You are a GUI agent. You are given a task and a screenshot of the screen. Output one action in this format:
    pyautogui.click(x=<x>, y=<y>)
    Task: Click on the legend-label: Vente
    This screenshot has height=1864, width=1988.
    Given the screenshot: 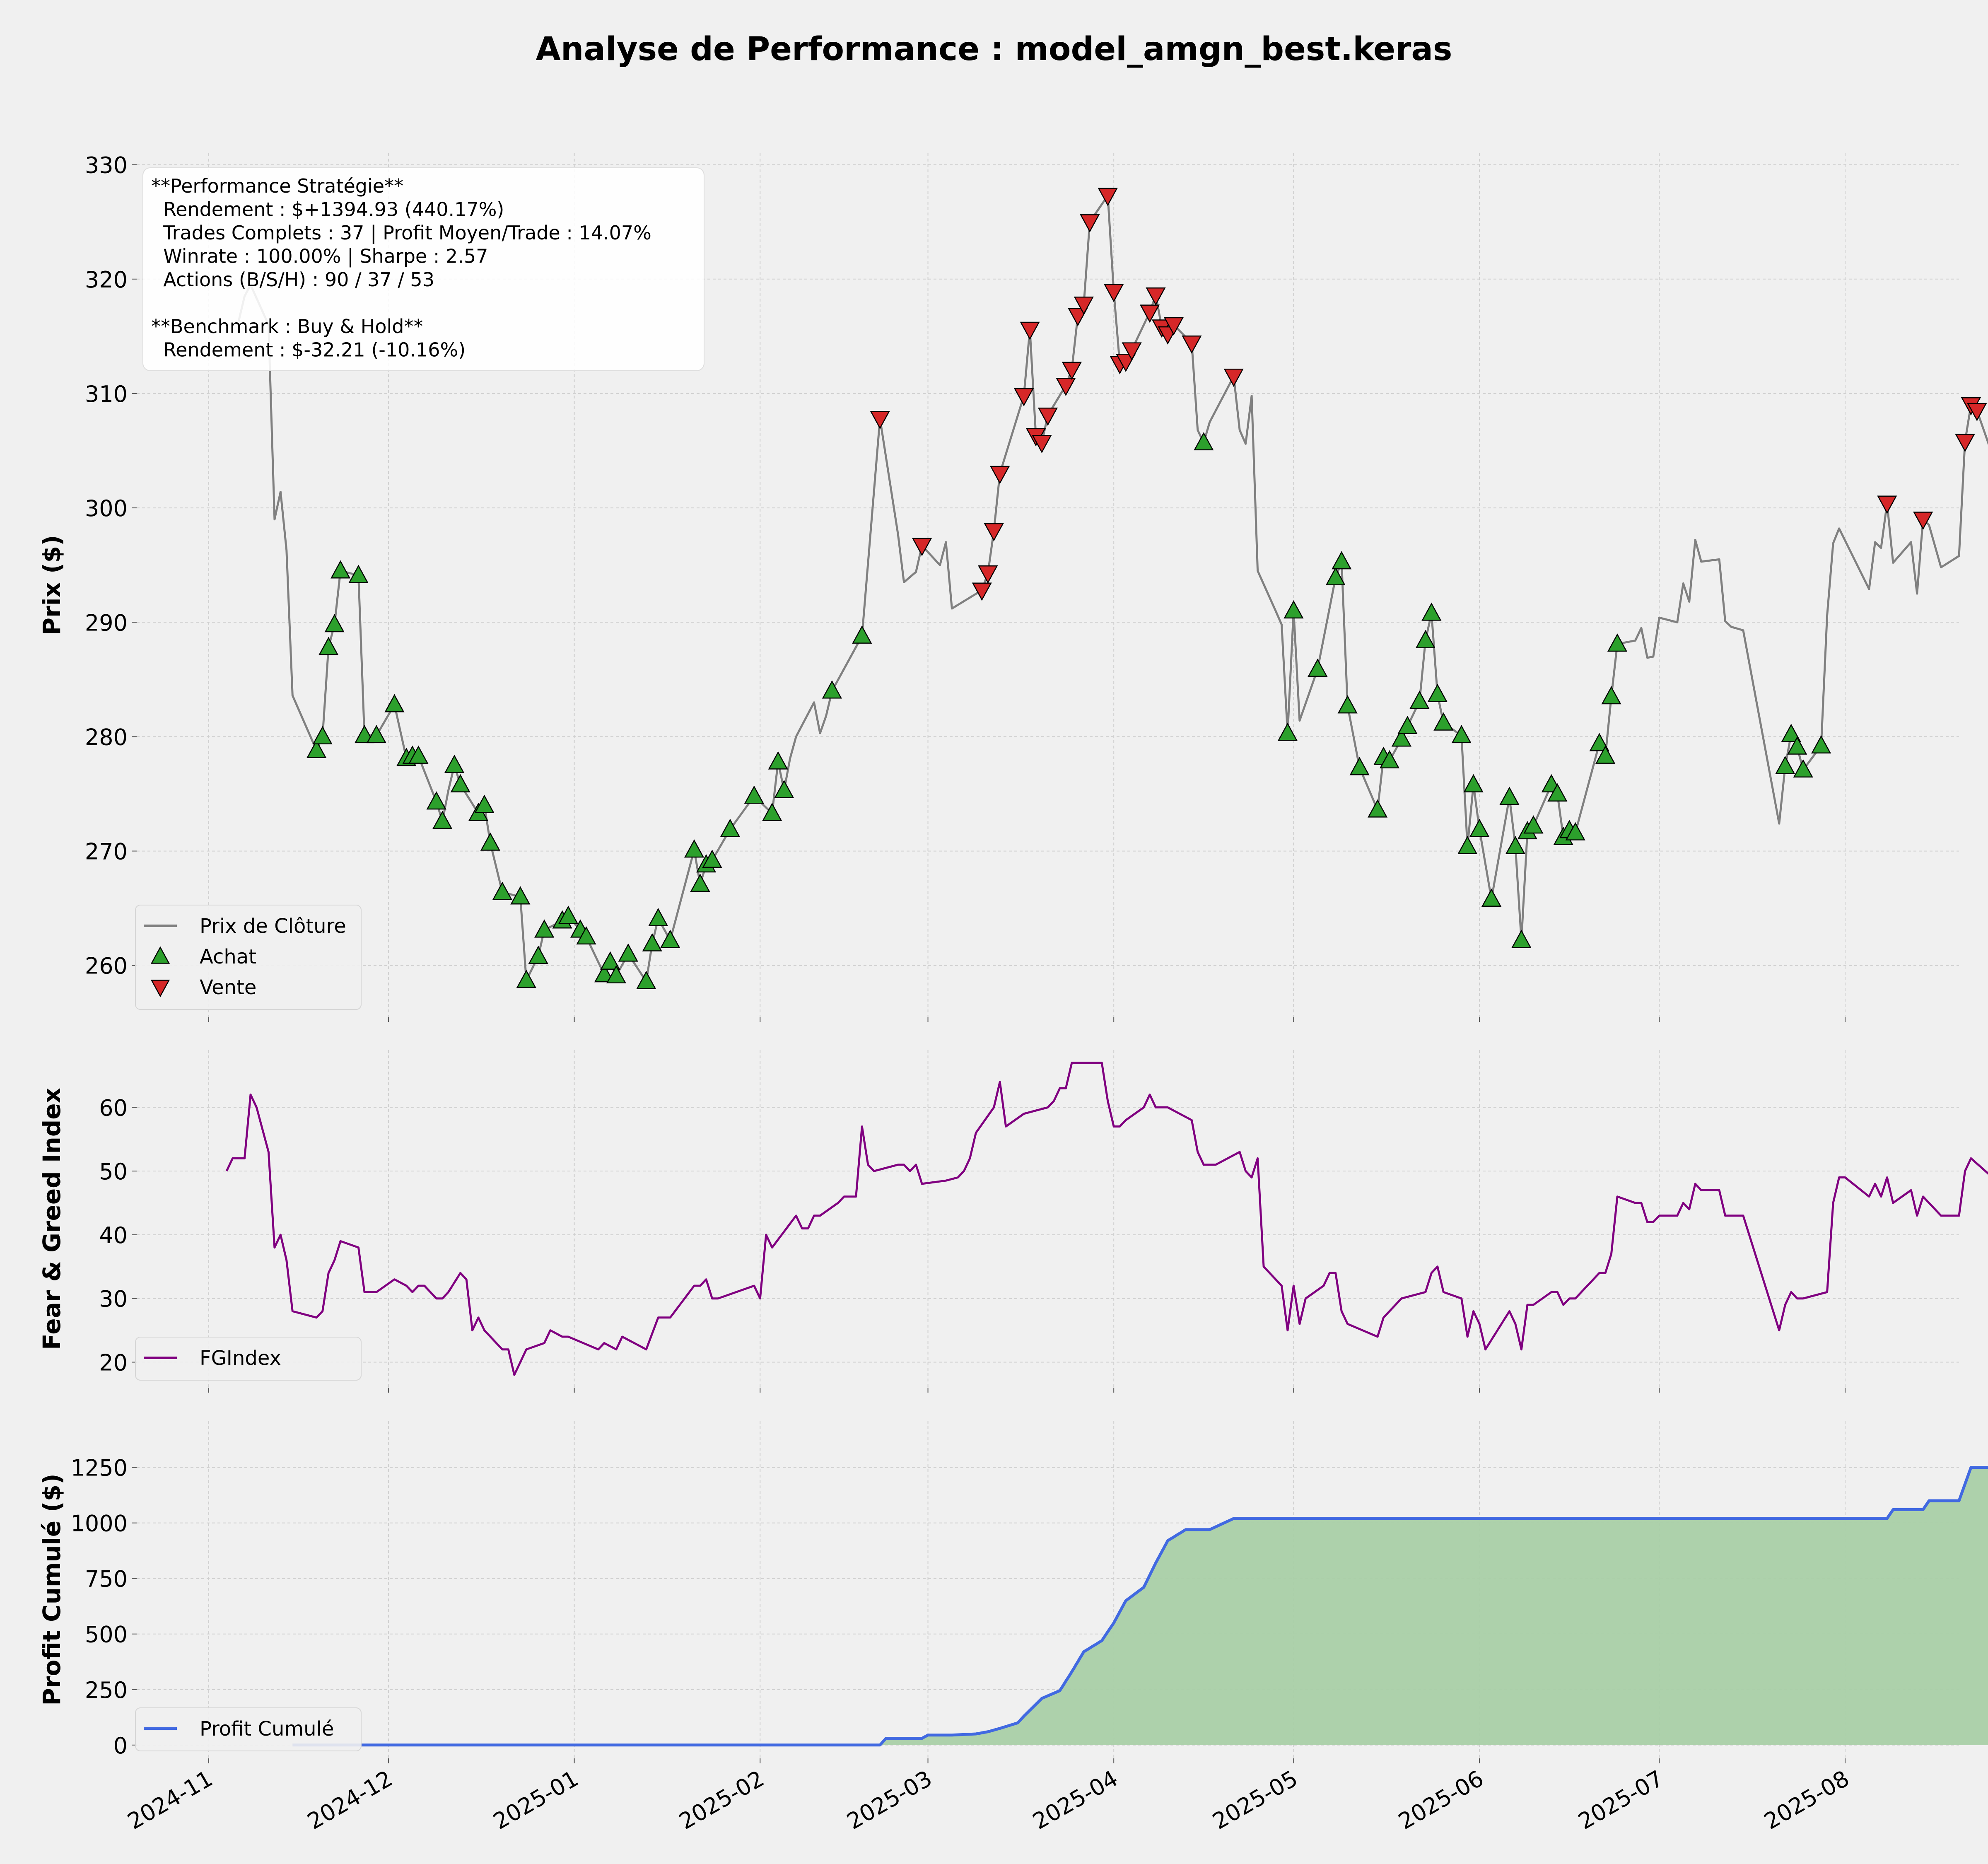 What is the action you would take?
    pyautogui.click(x=228, y=987)
    